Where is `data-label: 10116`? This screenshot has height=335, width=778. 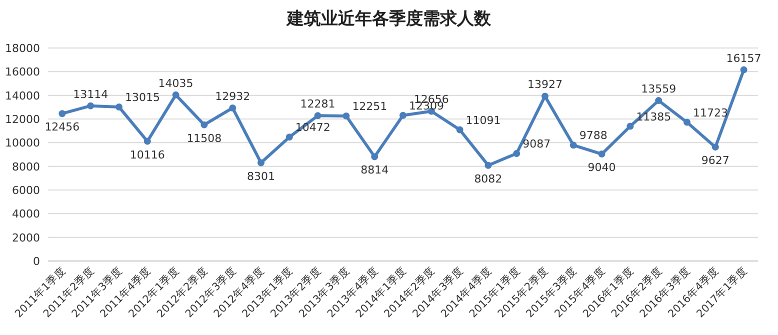
data-label: 10116 is located at coordinates (147, 155).